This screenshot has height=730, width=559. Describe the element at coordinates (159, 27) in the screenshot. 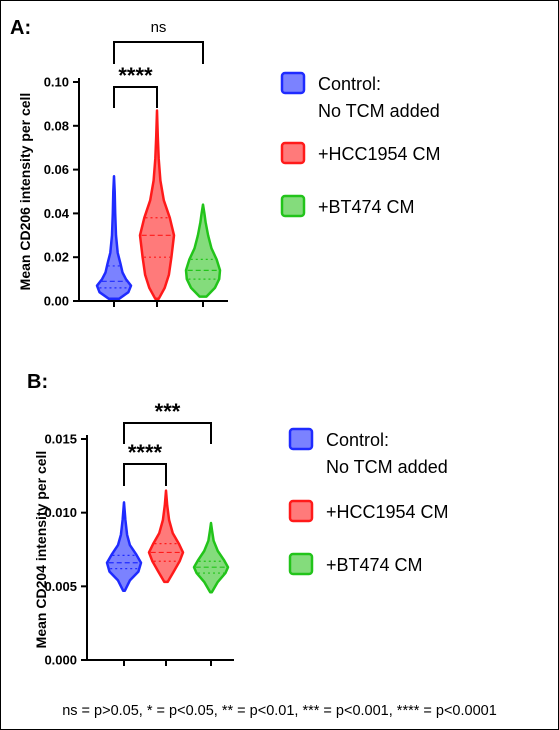

I see `panel-a-significance-label: ns` at that location.